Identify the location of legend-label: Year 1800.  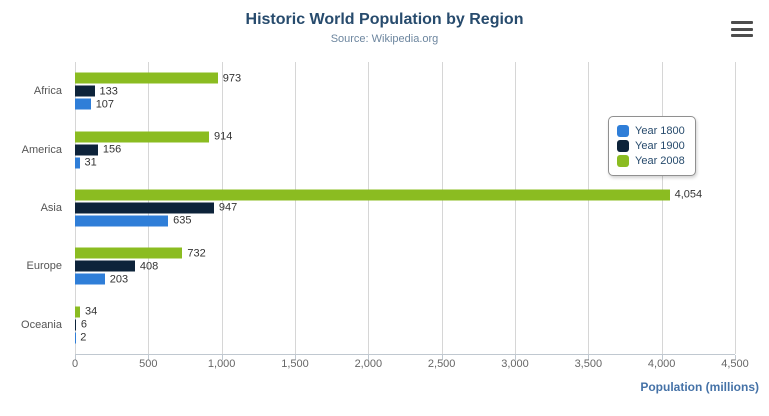
(660, 131).